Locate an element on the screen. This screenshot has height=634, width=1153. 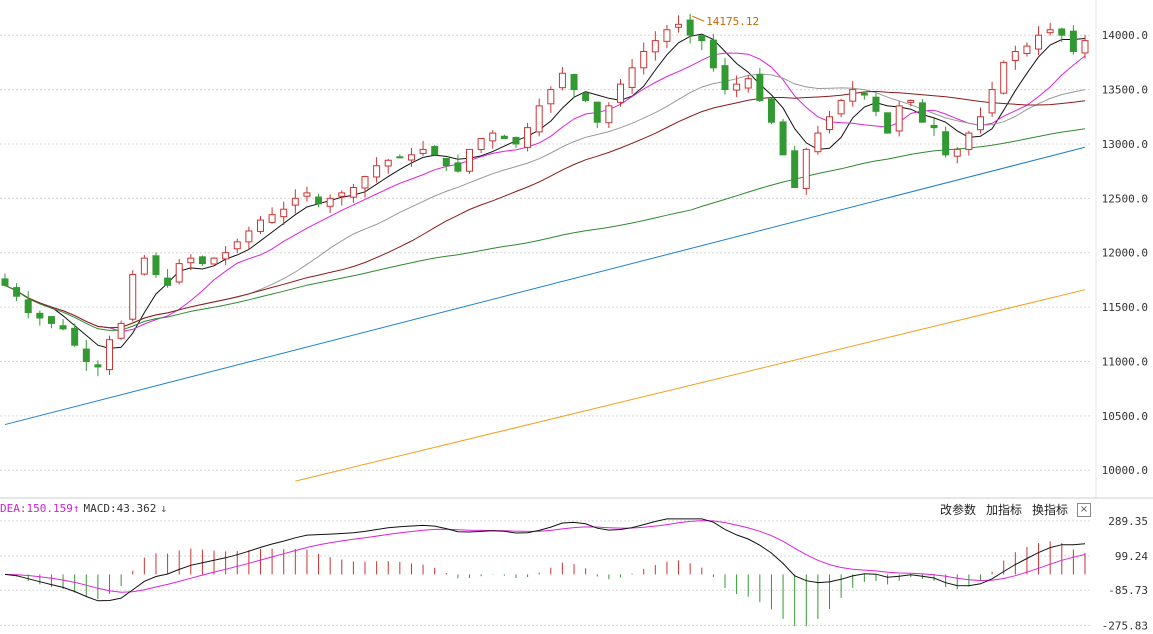
macd-legend: DEA:150.159↑ MACD:43.362 ↓ is located at coordinates (83, 508).